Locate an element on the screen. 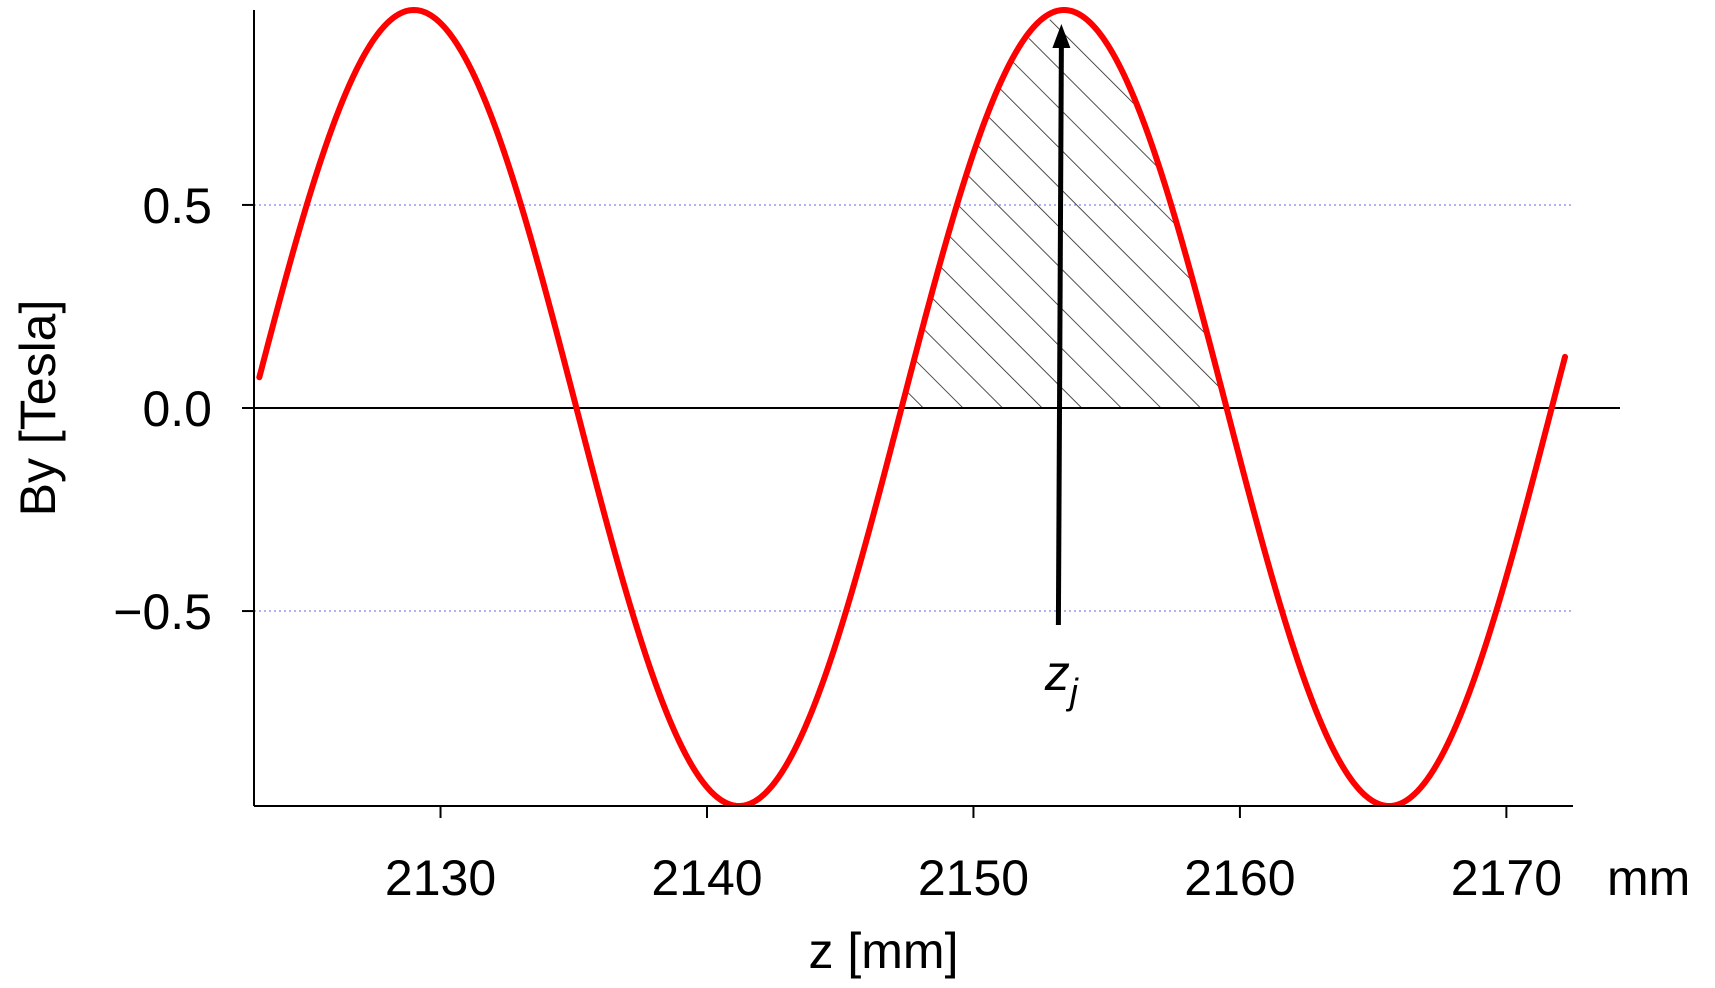  x-tick-label-1: 2140 is located at coordinates (706, 878).